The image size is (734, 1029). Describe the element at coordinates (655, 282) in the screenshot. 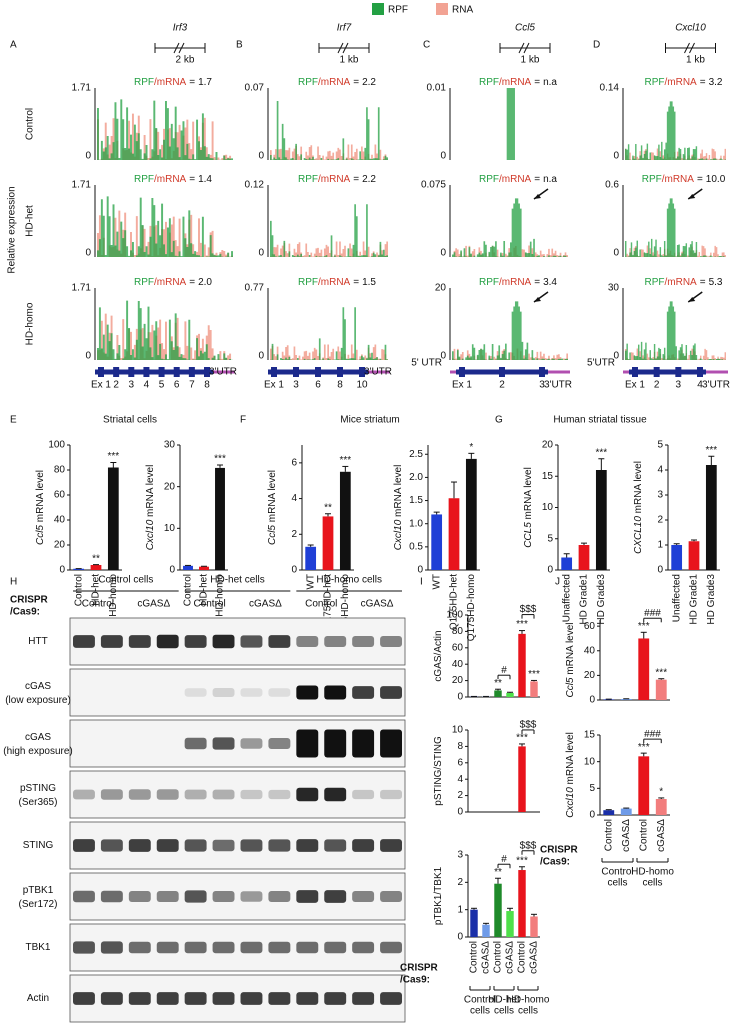

I see `ratio-rpf: RPF` at that location.